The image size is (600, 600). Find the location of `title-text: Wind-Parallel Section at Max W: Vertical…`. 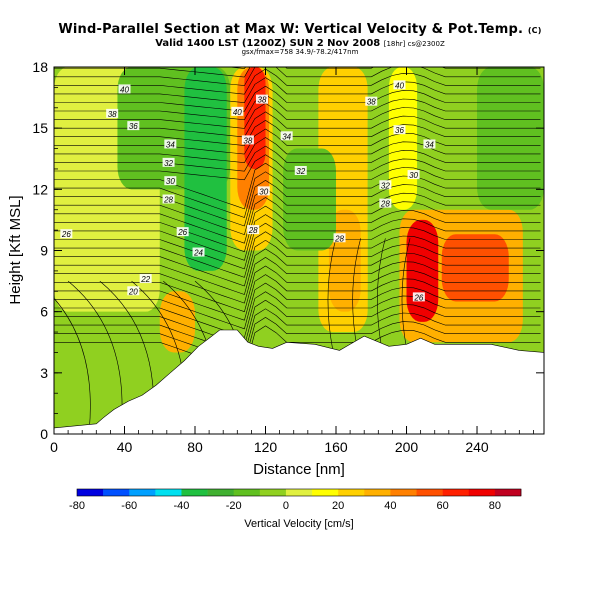

title-text: Wind-Parallel Section at Max W: Vertical… is located at coordinates (291, 29).